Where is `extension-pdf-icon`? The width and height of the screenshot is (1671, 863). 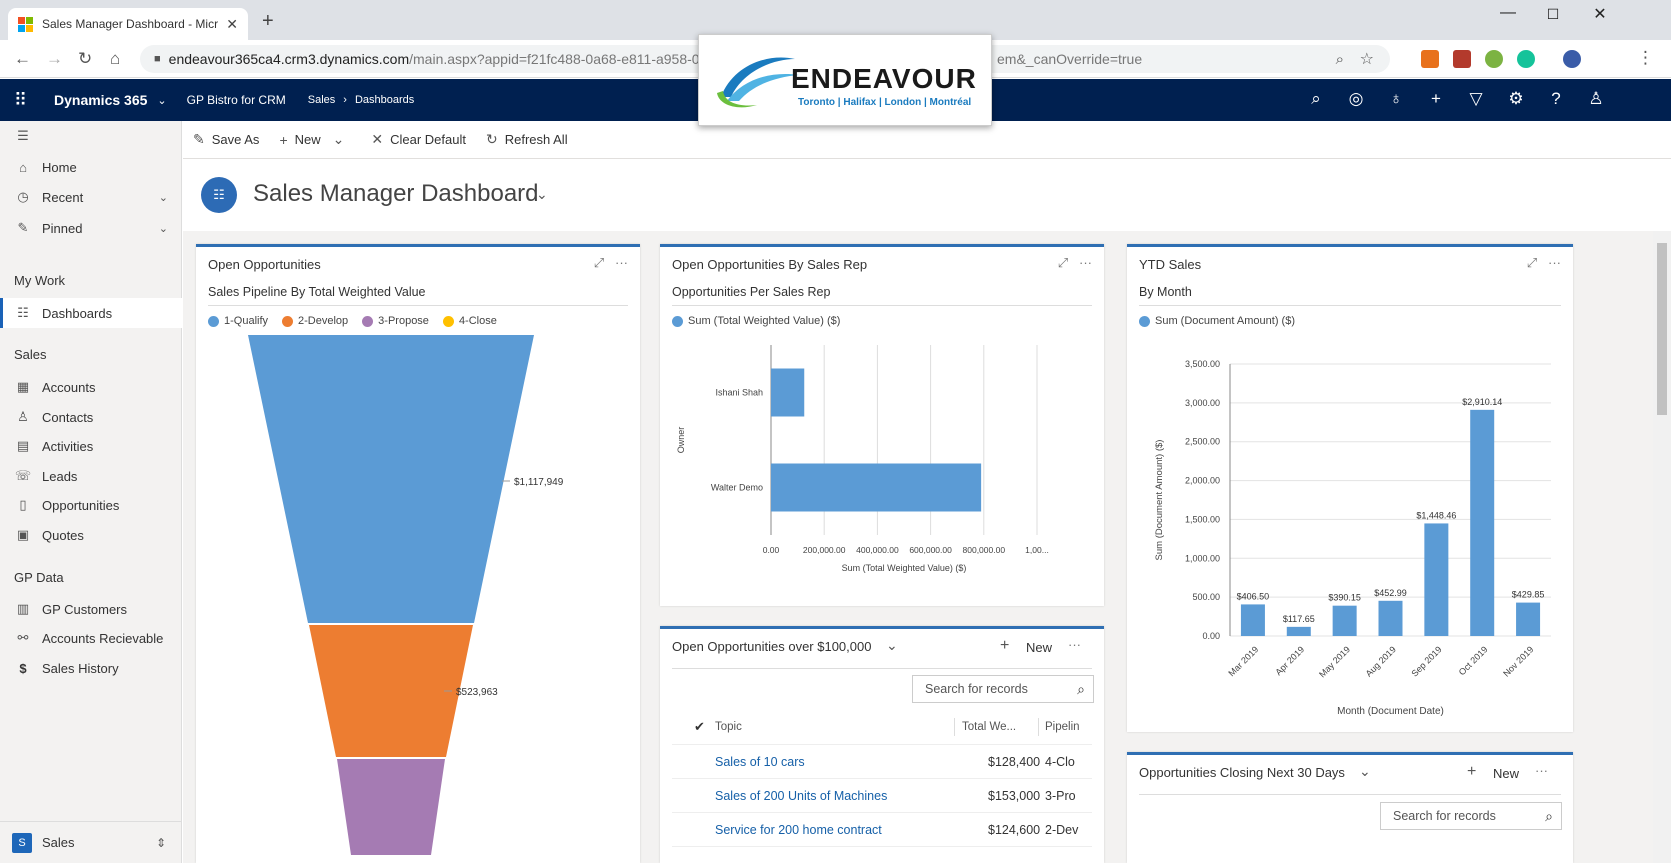
extension-pdf-icon is located at coordinates (1462, 59).